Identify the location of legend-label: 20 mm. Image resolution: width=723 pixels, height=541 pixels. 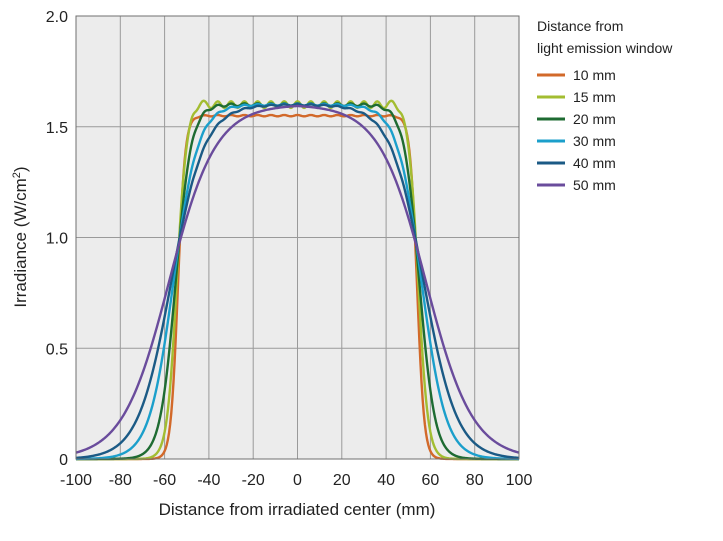
(594, 119).